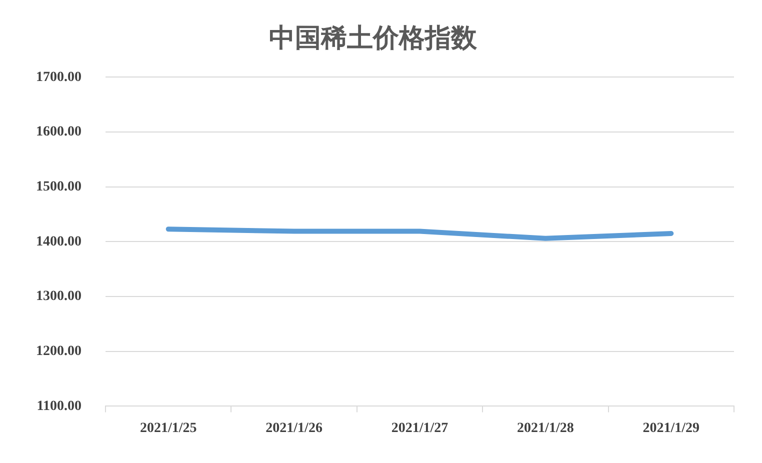  I want to click on y-tick-label: 1300.00, so click(59, 296).